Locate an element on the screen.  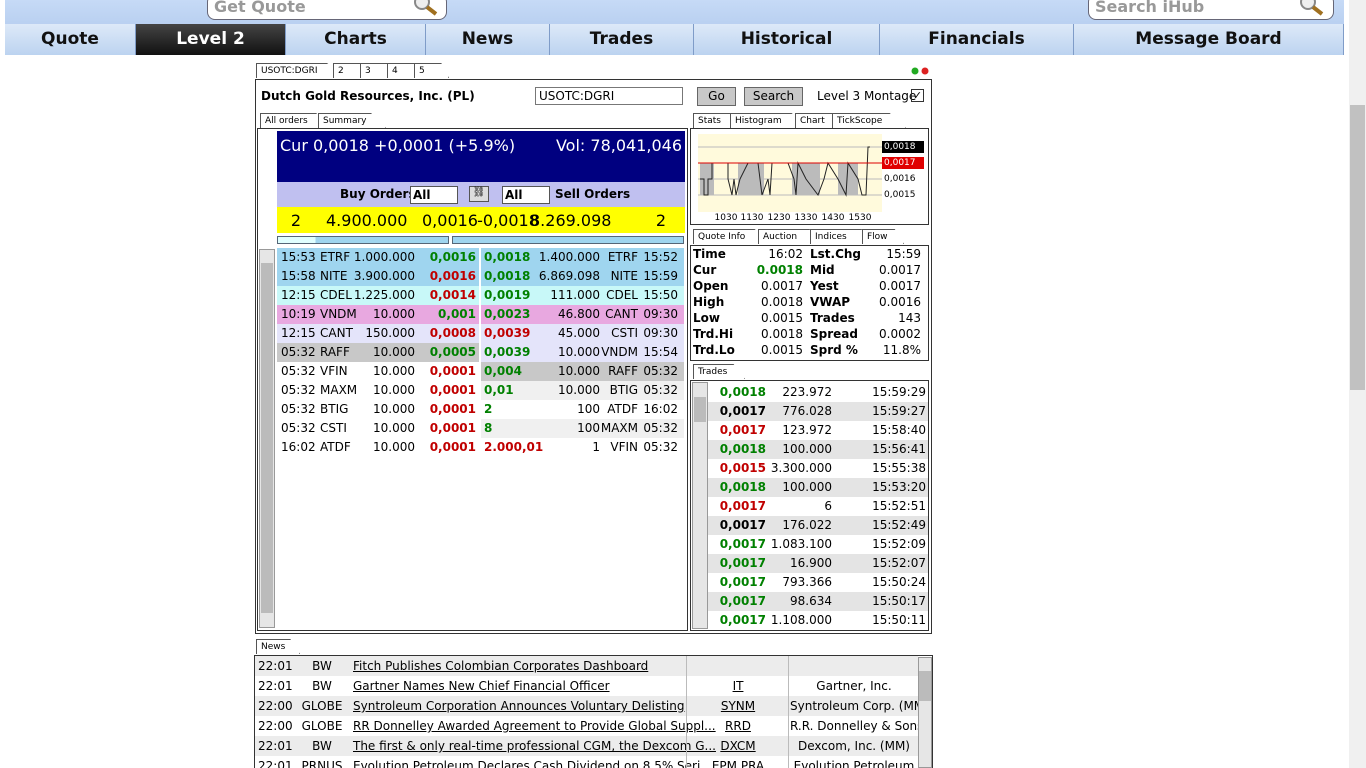
ask-time: 15:59 is located at coordinates (660, 276).